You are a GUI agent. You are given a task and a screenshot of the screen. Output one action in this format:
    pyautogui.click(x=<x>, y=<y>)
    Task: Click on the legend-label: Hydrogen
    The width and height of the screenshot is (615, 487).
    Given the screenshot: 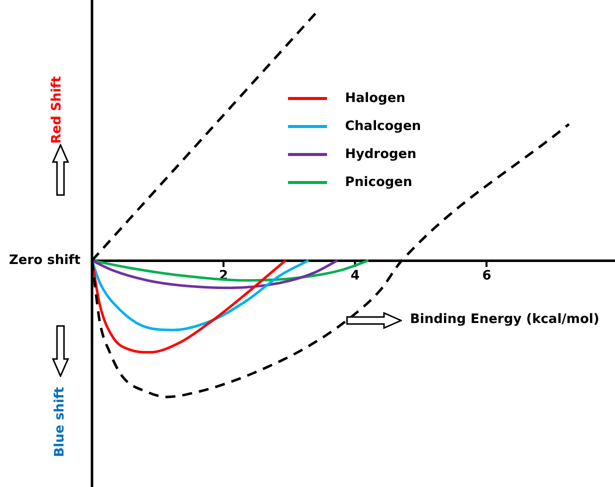 What is the action you would take?
    pyautogui.click(x=380, y=154)
    